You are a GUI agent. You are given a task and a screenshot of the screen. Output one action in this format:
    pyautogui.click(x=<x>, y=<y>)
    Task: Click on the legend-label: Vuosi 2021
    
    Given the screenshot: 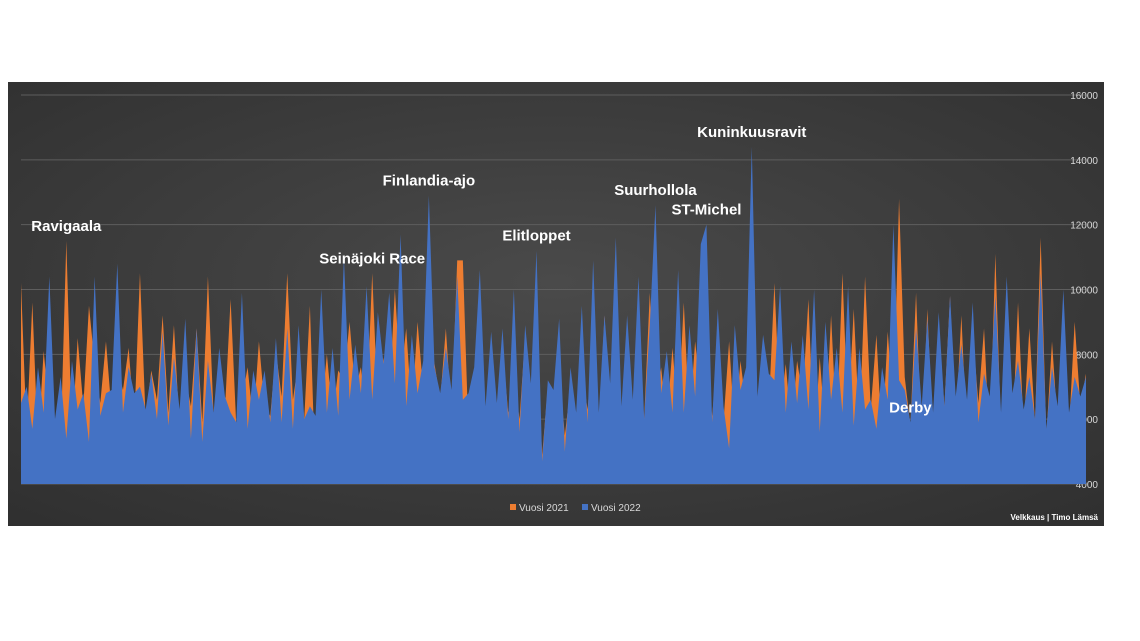 What is the action you would take?
    pyautogui.click(x=544, y=508)
    